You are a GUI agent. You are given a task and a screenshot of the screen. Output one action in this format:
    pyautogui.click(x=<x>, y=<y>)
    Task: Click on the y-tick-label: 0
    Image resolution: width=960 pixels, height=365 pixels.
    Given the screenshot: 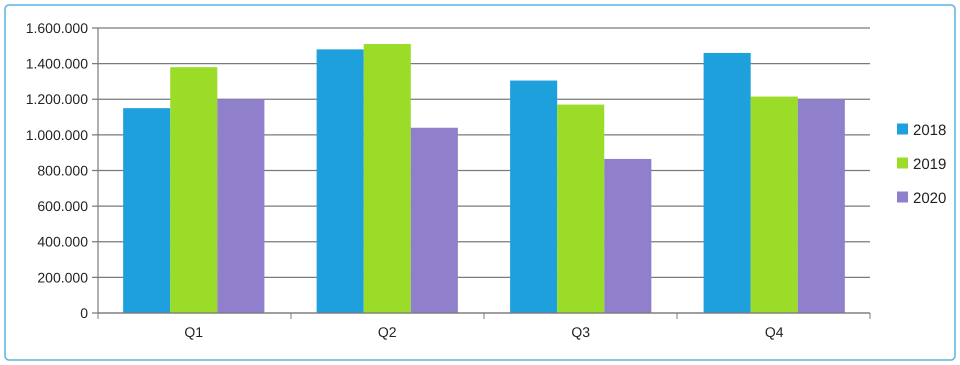 What is the action you would take?
    pyautogui.click(x=84, y=312)
    